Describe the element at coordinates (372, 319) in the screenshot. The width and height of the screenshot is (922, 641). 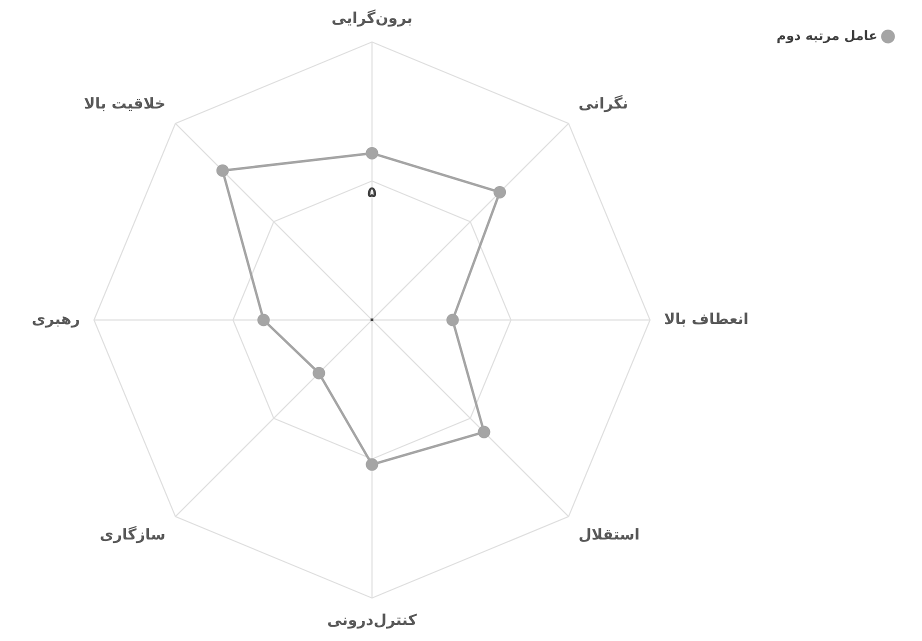
I see `y-tick-label: ۰` at that location.